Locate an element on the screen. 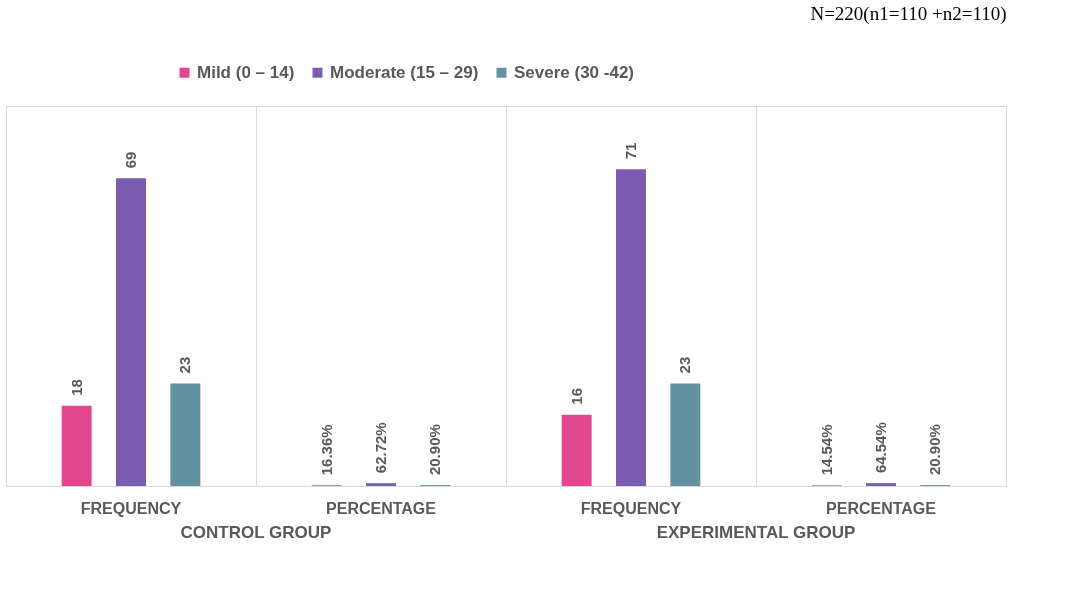 The height and width of the screenshot is (607, 1087). legend-label: Mild (0 – 14) is located at coordinates (246, 72).